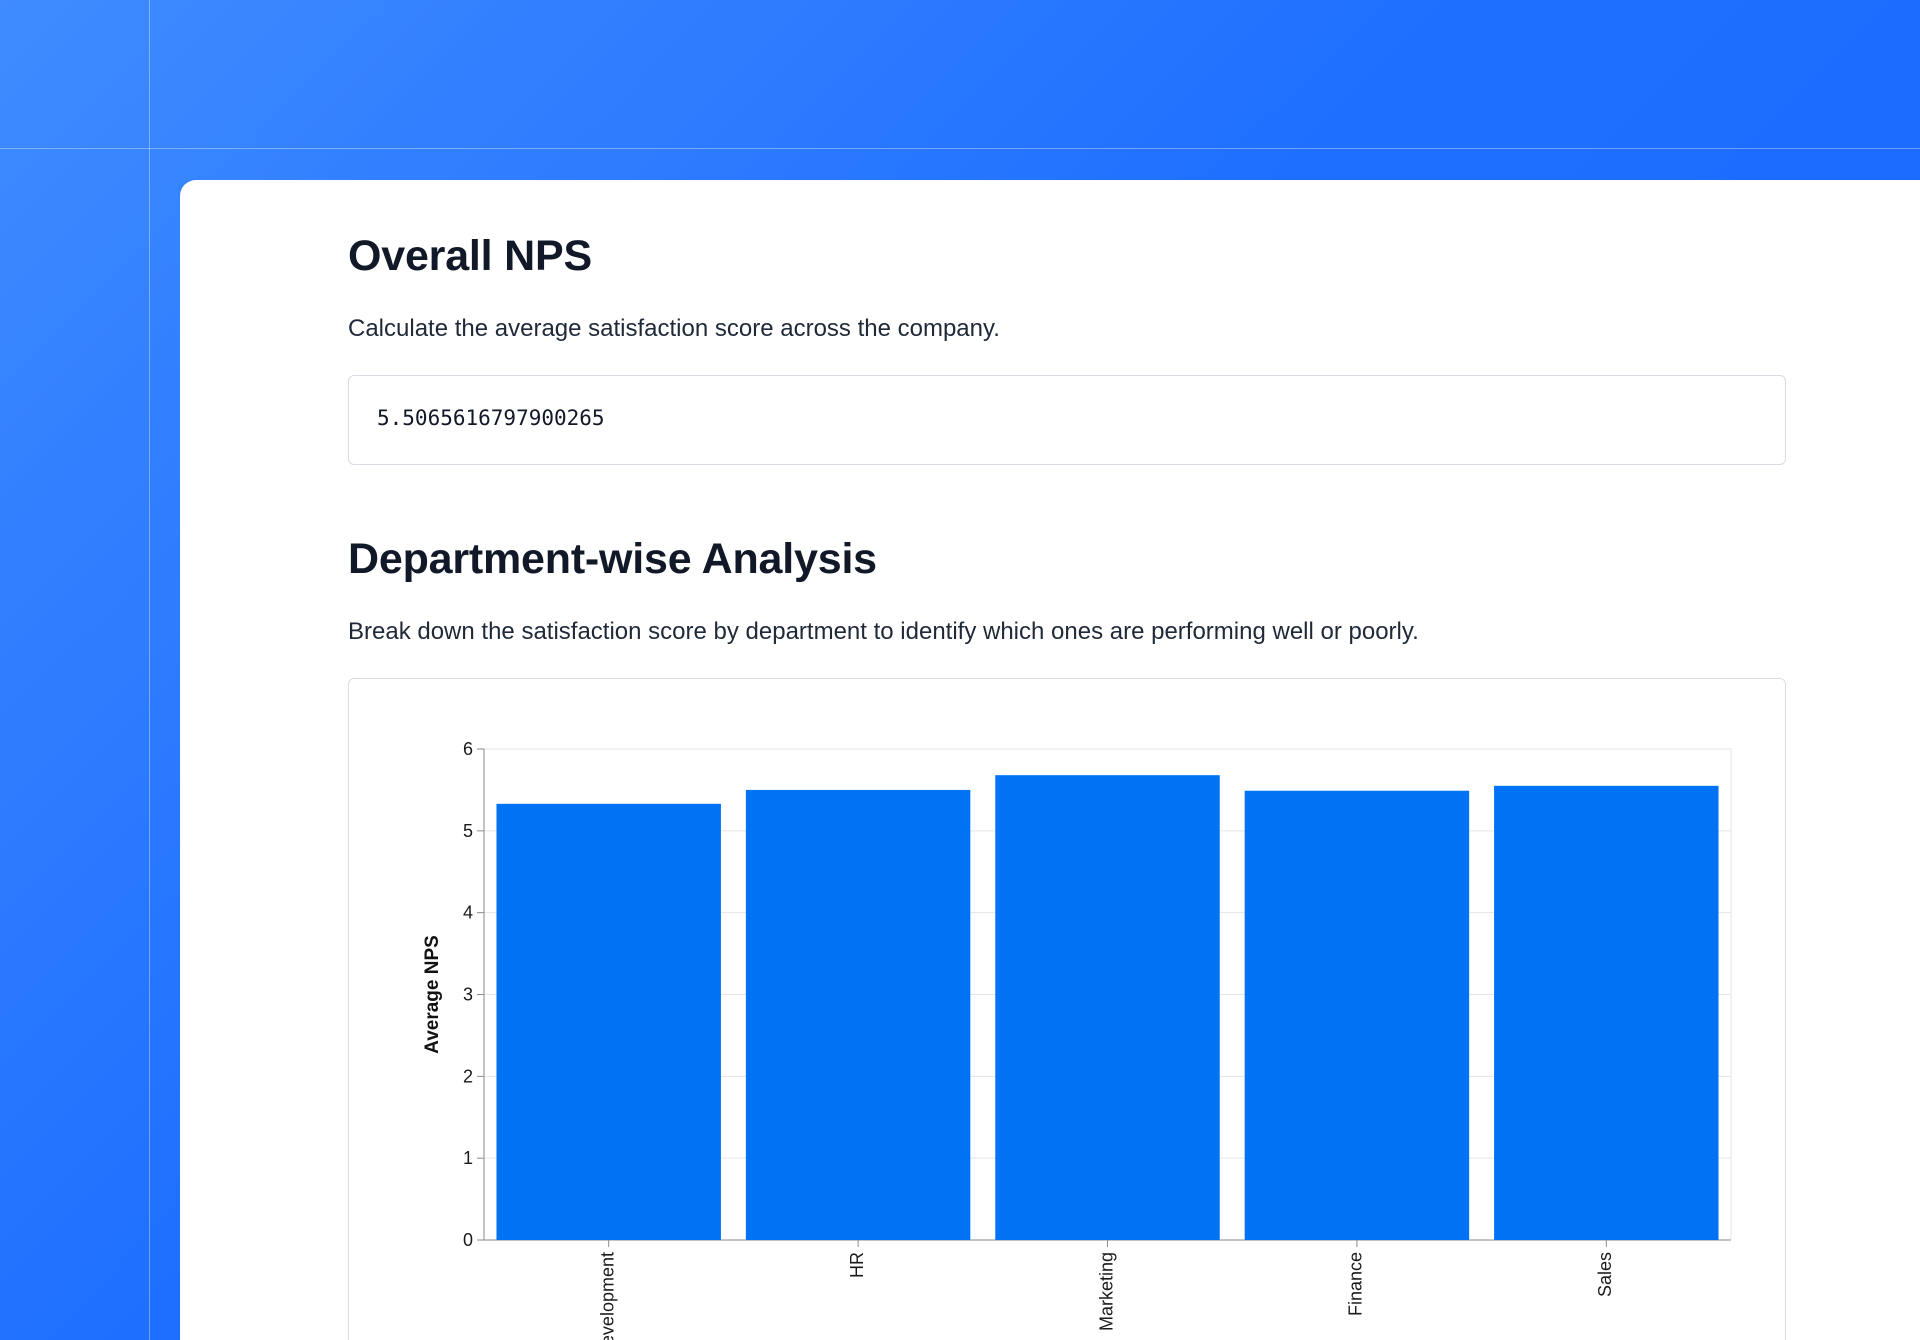 The width and height of the screenshot is (1920, 1340). What do you see at coordinates (1356, 1284) in the screenshot?
I see `x-tick-label: Finance` at bounding box center [1356, 1284].